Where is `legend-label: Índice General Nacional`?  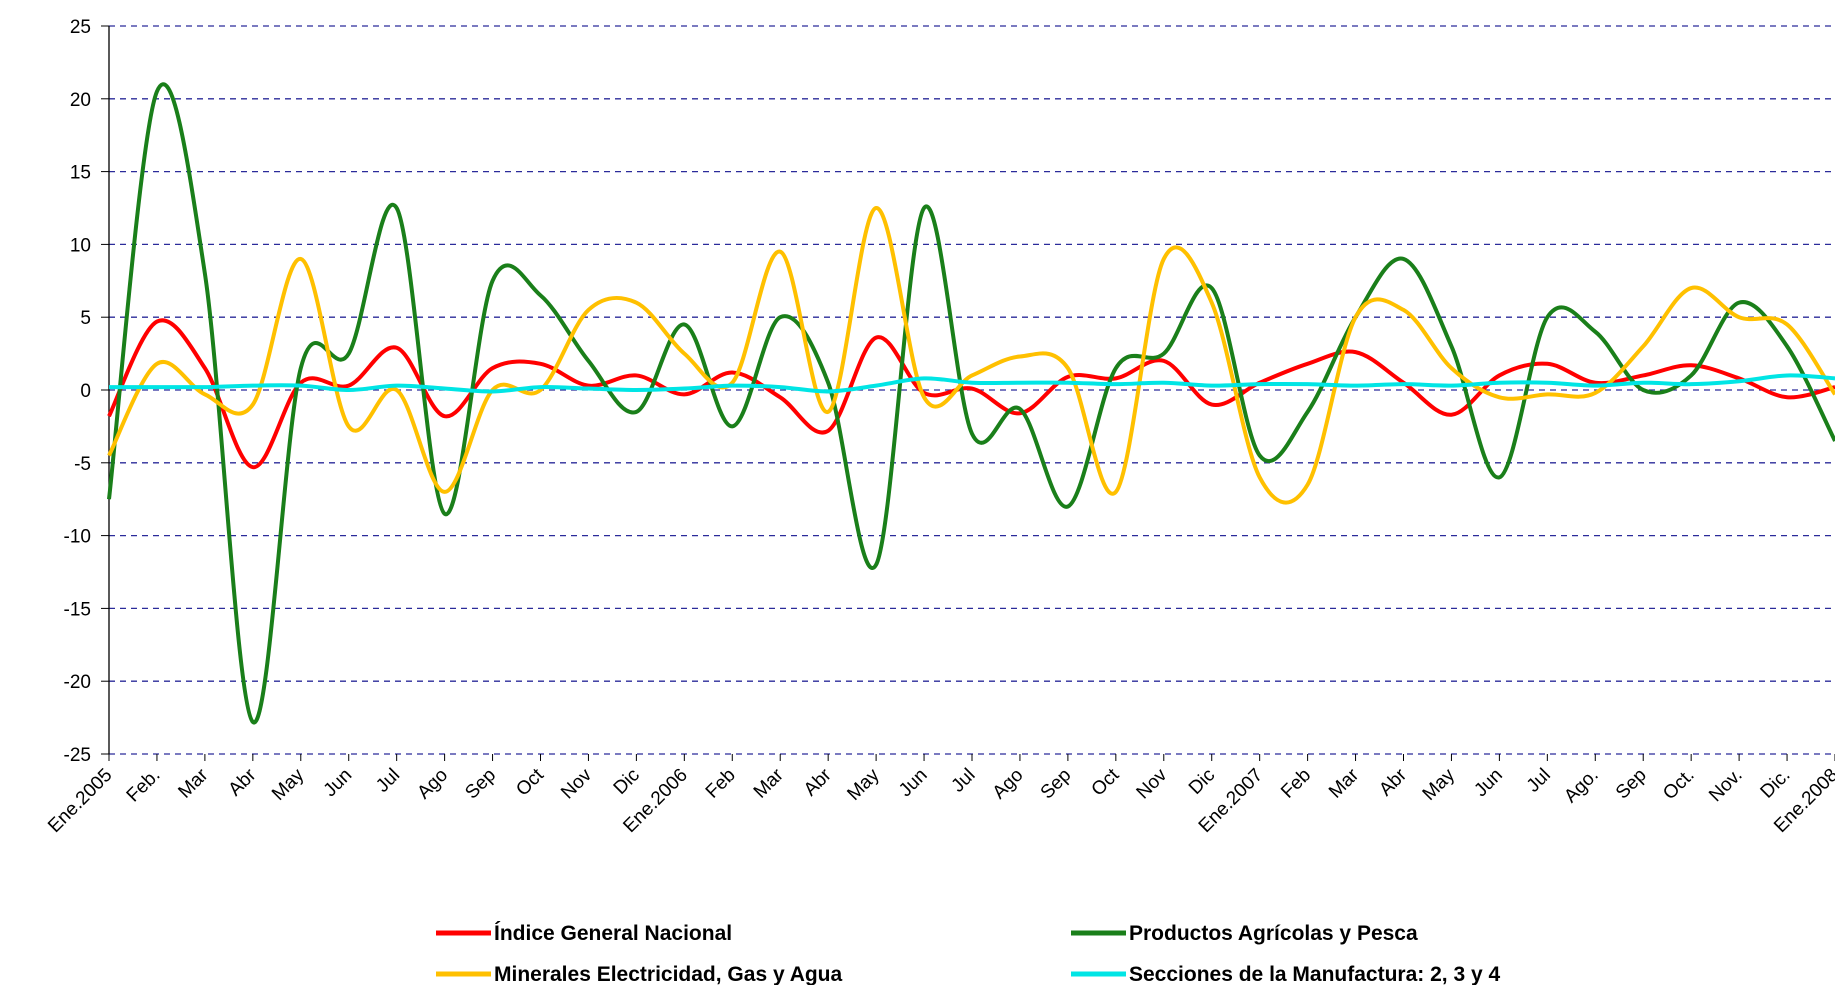 legend-label: Índice General Nacional is located at coordinates (613, 933).